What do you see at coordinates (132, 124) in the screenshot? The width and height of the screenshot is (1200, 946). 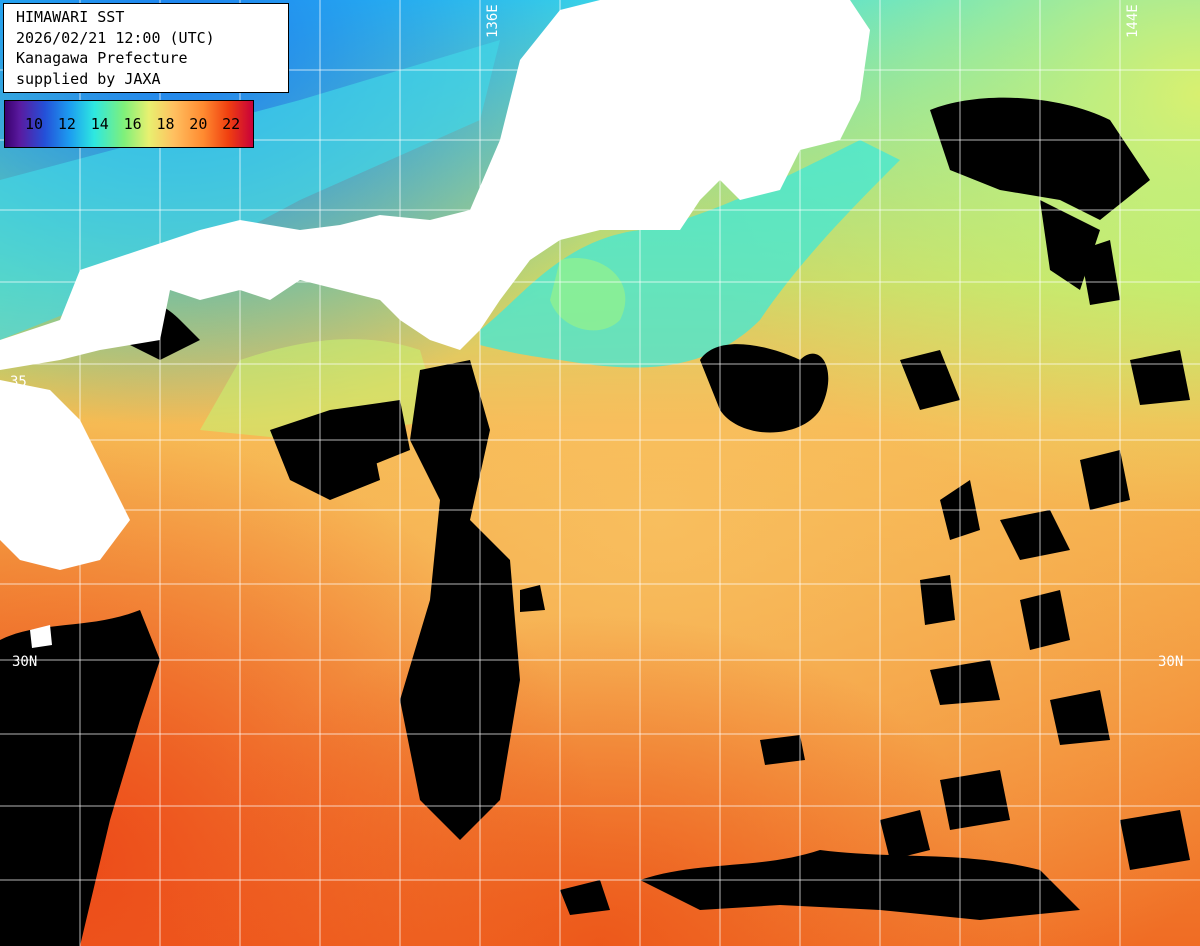 I see `legend-tick: 16` at bounding box center [132, 124].